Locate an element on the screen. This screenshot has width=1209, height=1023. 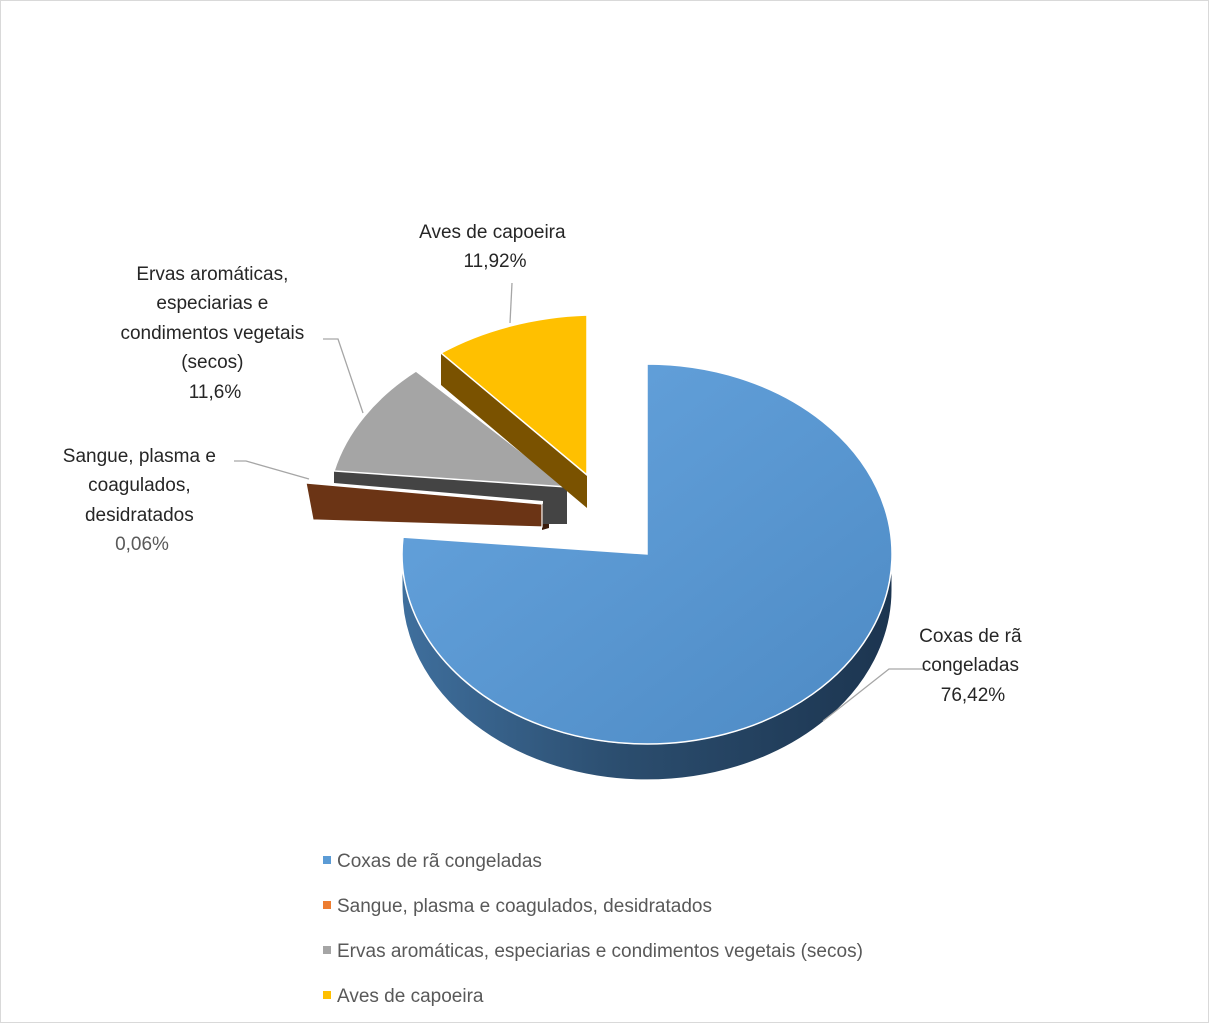
leader-line-ervas is located at coordinates (343, 376).